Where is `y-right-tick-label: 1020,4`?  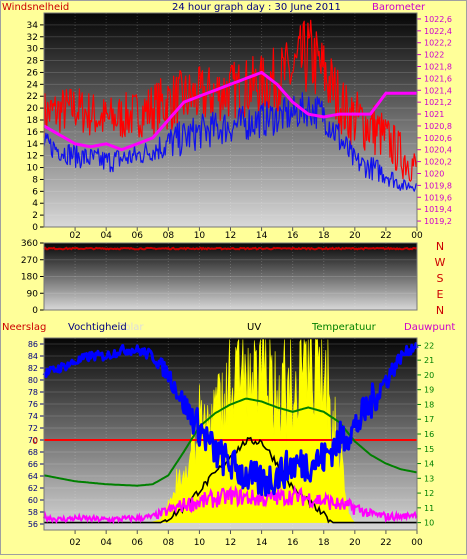 y-right-tick-label: 1020,4 is located at coordinates (438, 150).